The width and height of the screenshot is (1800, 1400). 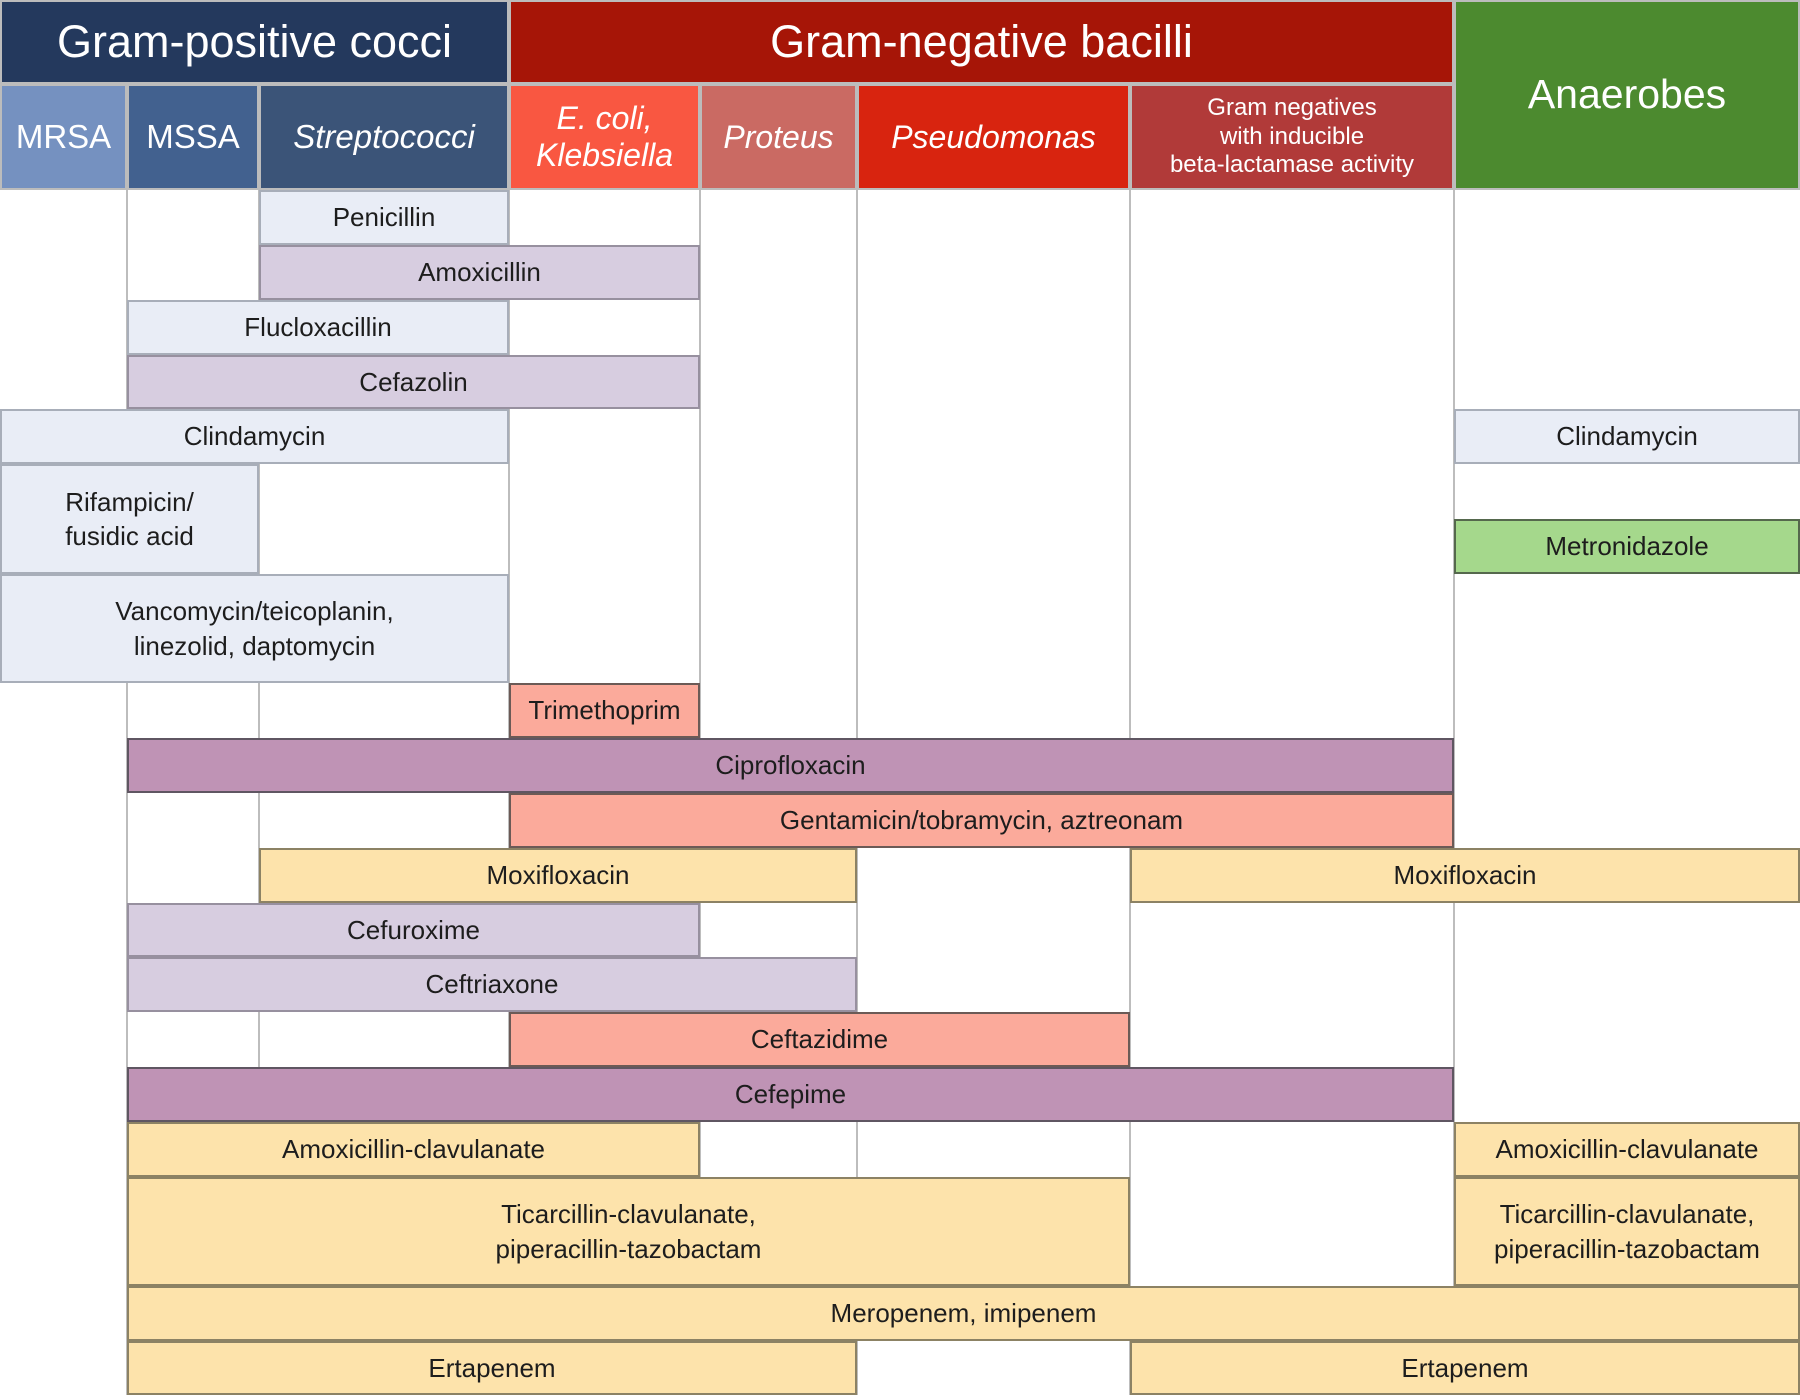 I want to click on bar-penicillin: Penicillin, so click(x=384, y=217).